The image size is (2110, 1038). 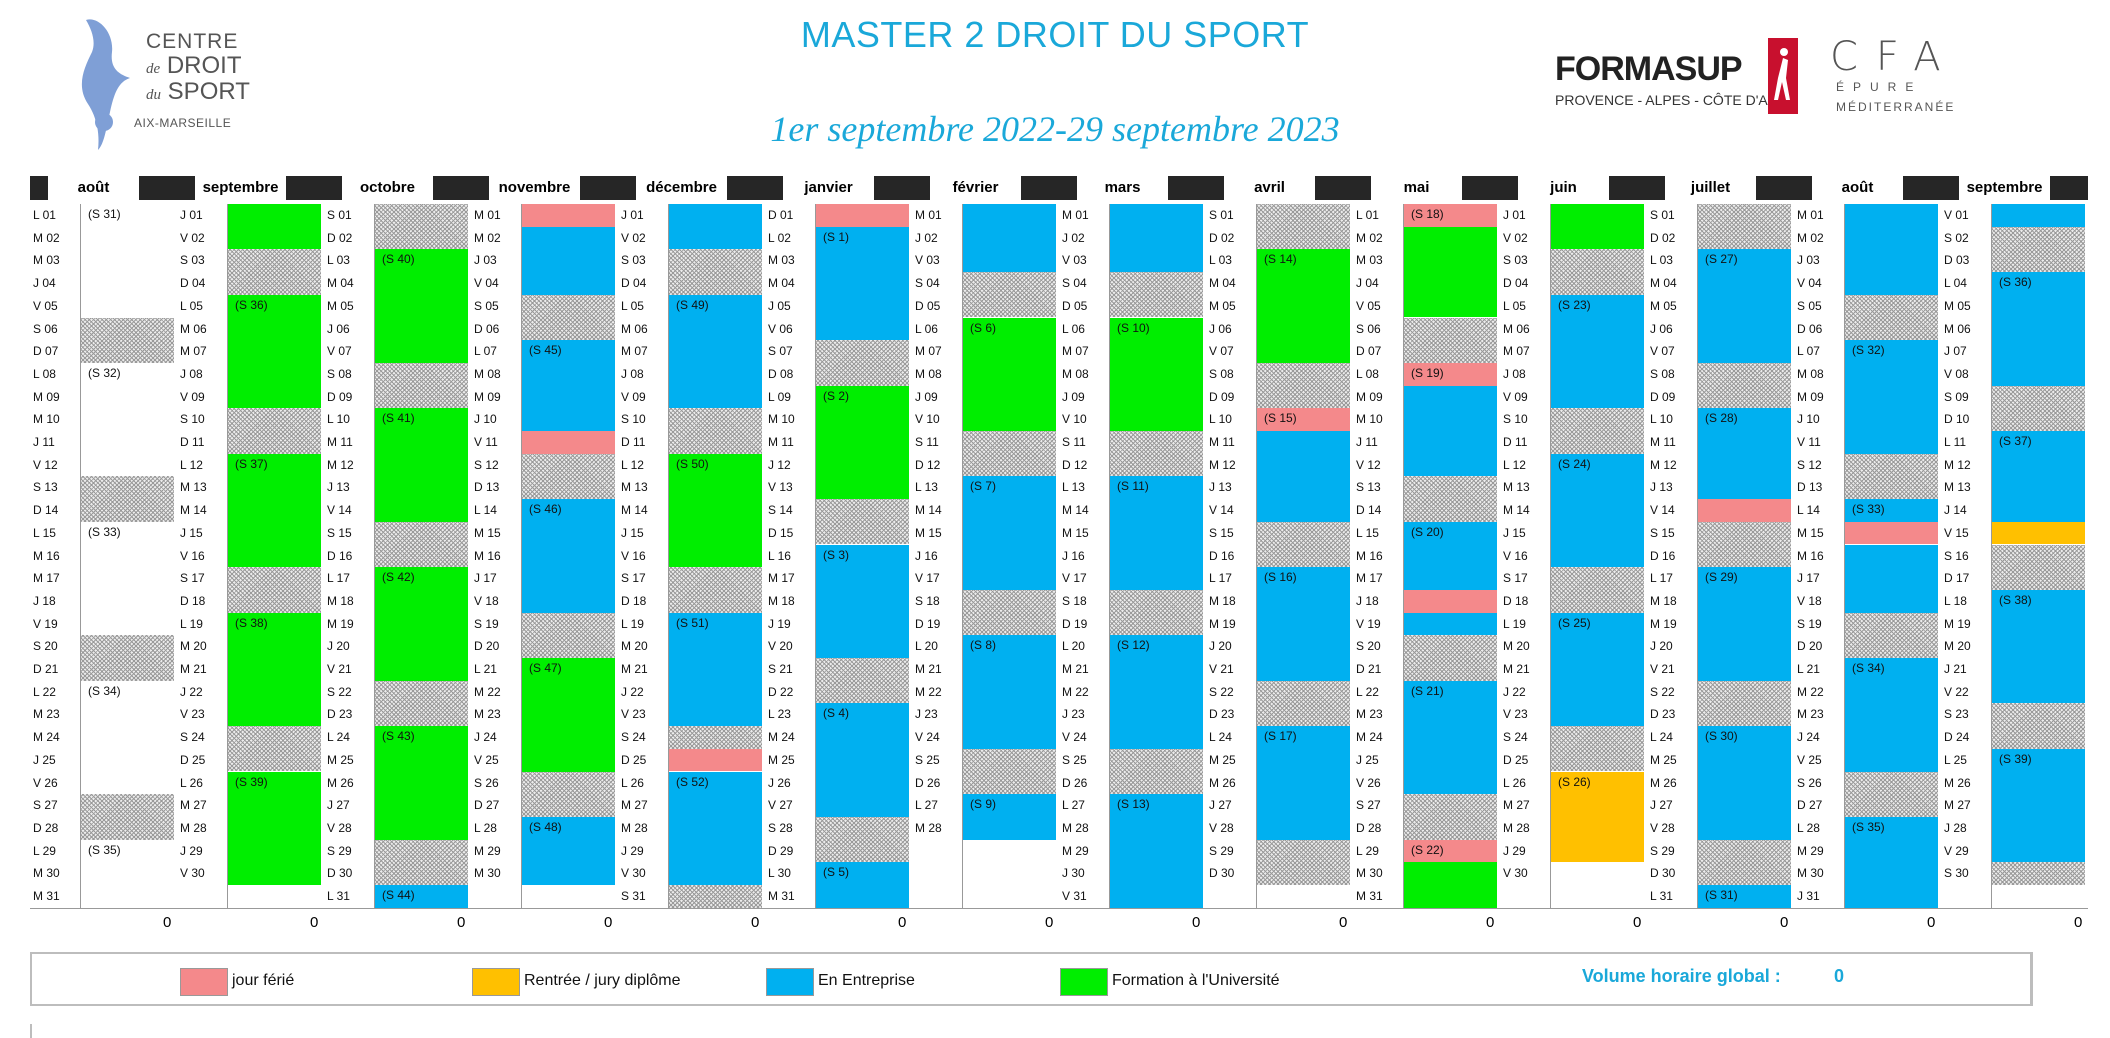 What do you see at coordinates (1075, 351) in the screenshot?
I see `day-label: M 07` at bounding box center [1075, 351].